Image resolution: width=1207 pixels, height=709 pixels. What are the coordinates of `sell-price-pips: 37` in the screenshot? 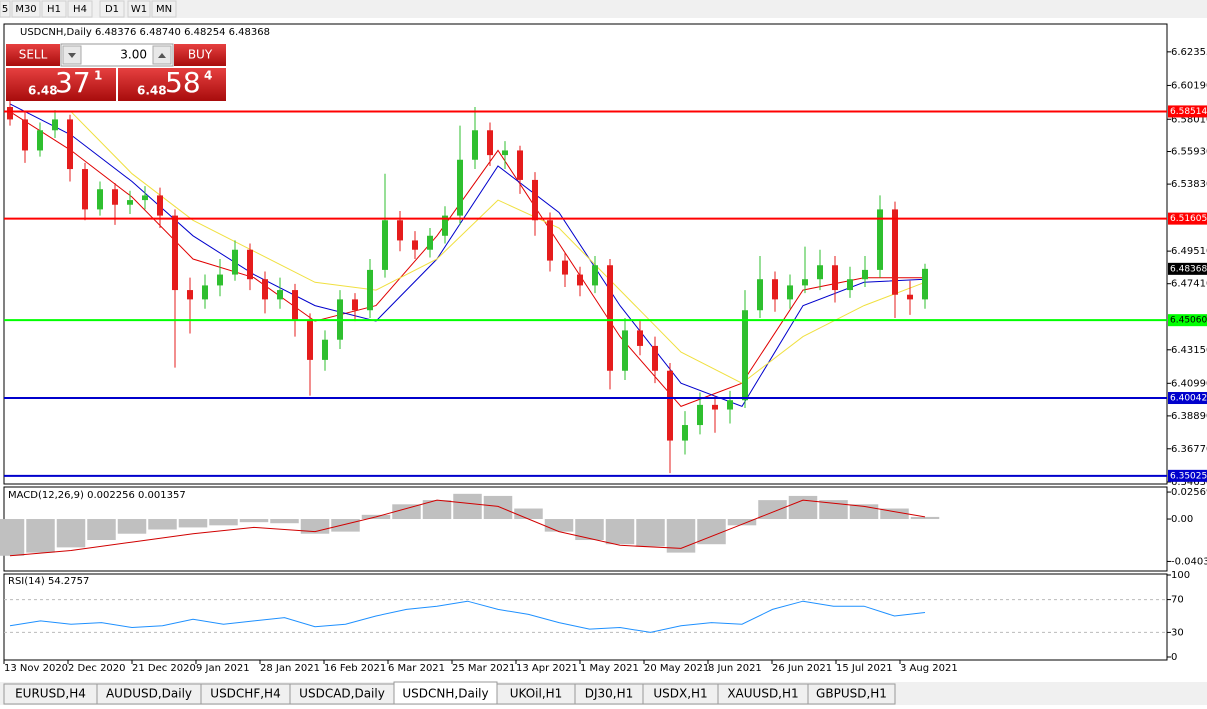 It's located at (73, 82).